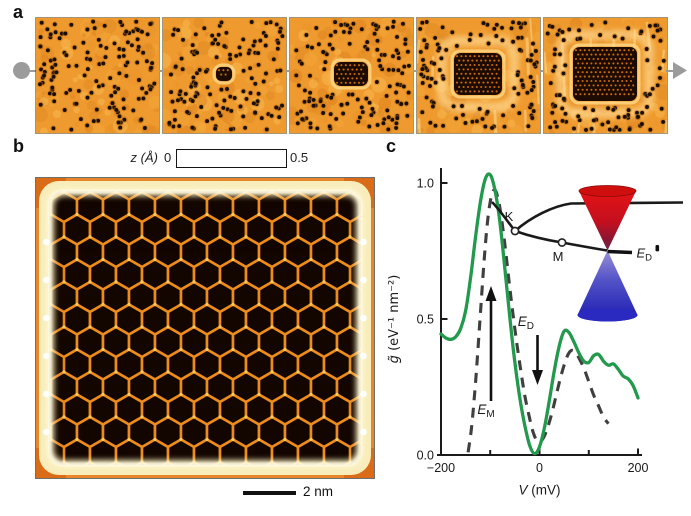 The image size is (691, 516). Describe the element at coordinates (425, 184) in the screenshot. I see `ytick-1.0: 1.0` at that location.